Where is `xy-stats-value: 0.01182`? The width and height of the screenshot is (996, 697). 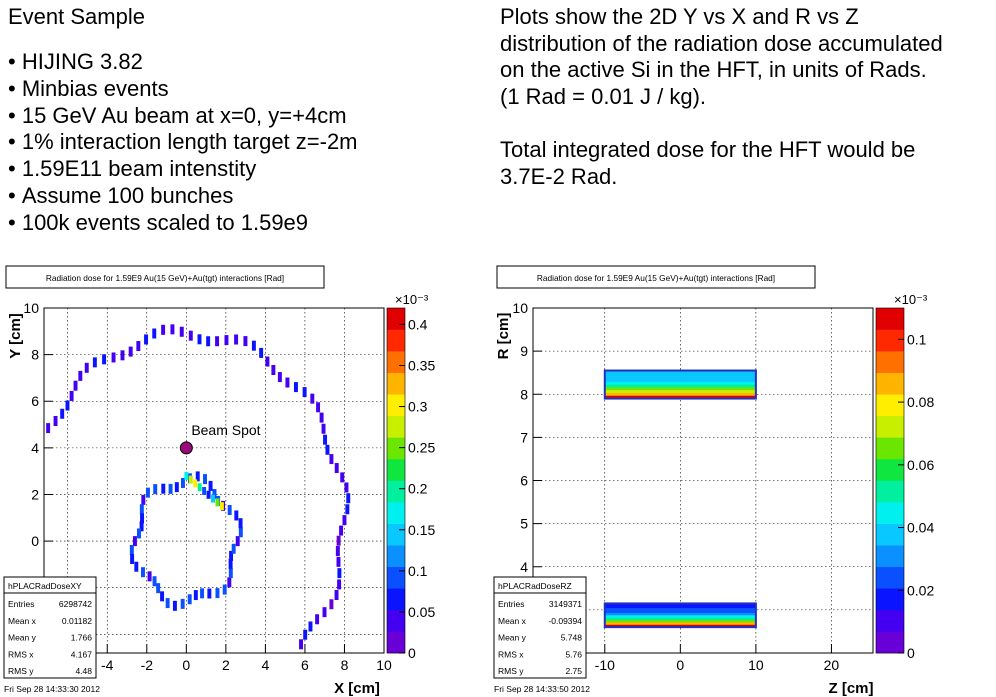
xy-stats-value: 0.01182 is located at coordinates (77, 621).